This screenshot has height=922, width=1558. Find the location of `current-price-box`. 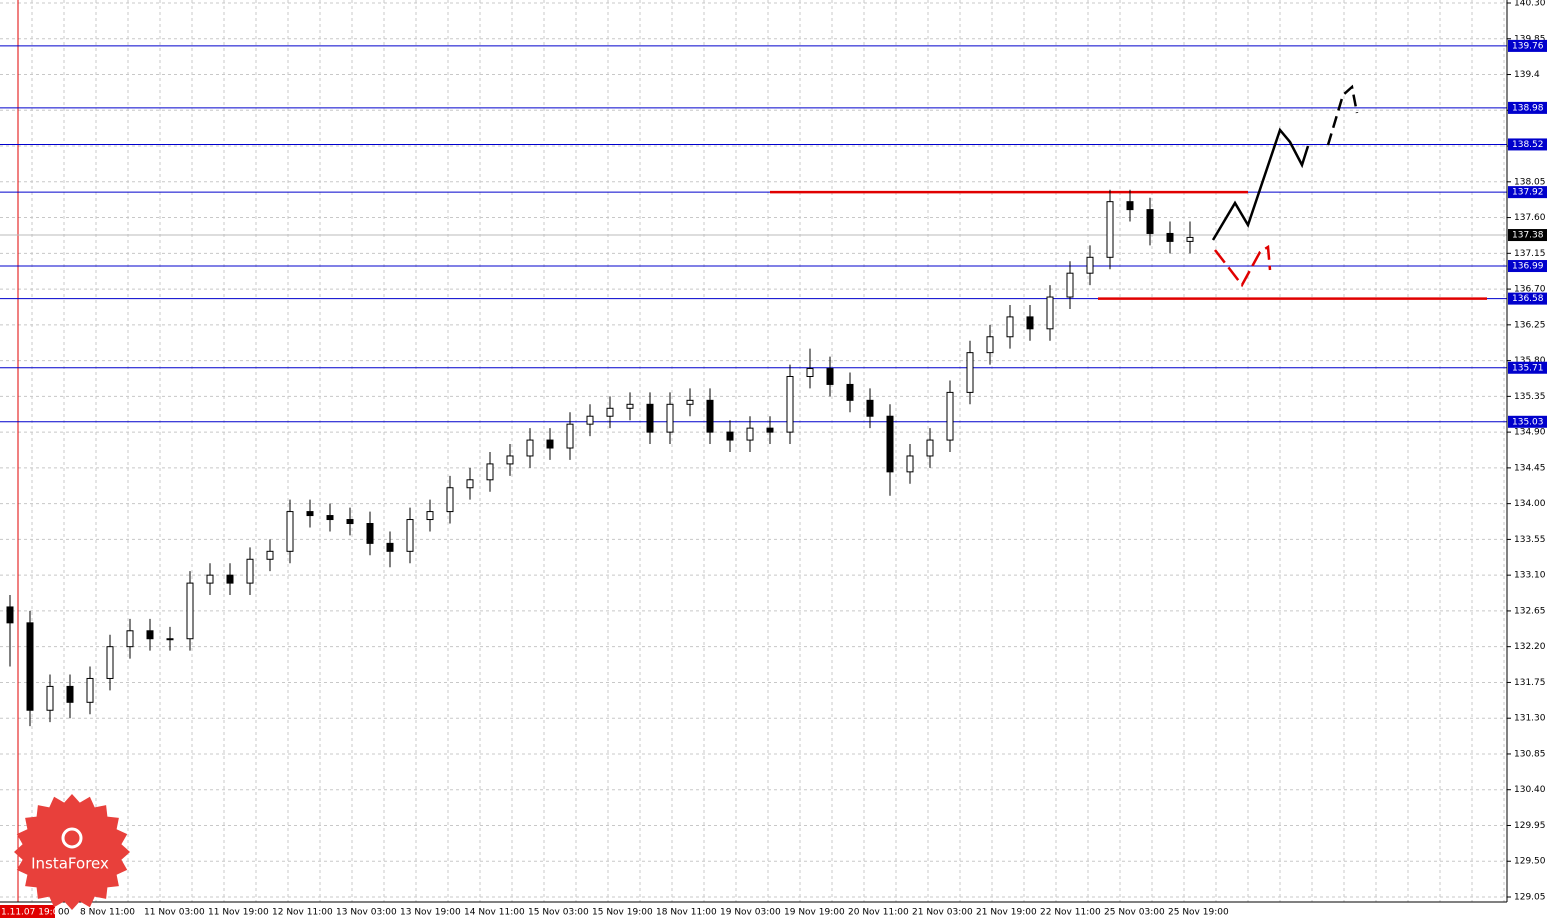

current-price-box is located at coordinates (1527, 235).